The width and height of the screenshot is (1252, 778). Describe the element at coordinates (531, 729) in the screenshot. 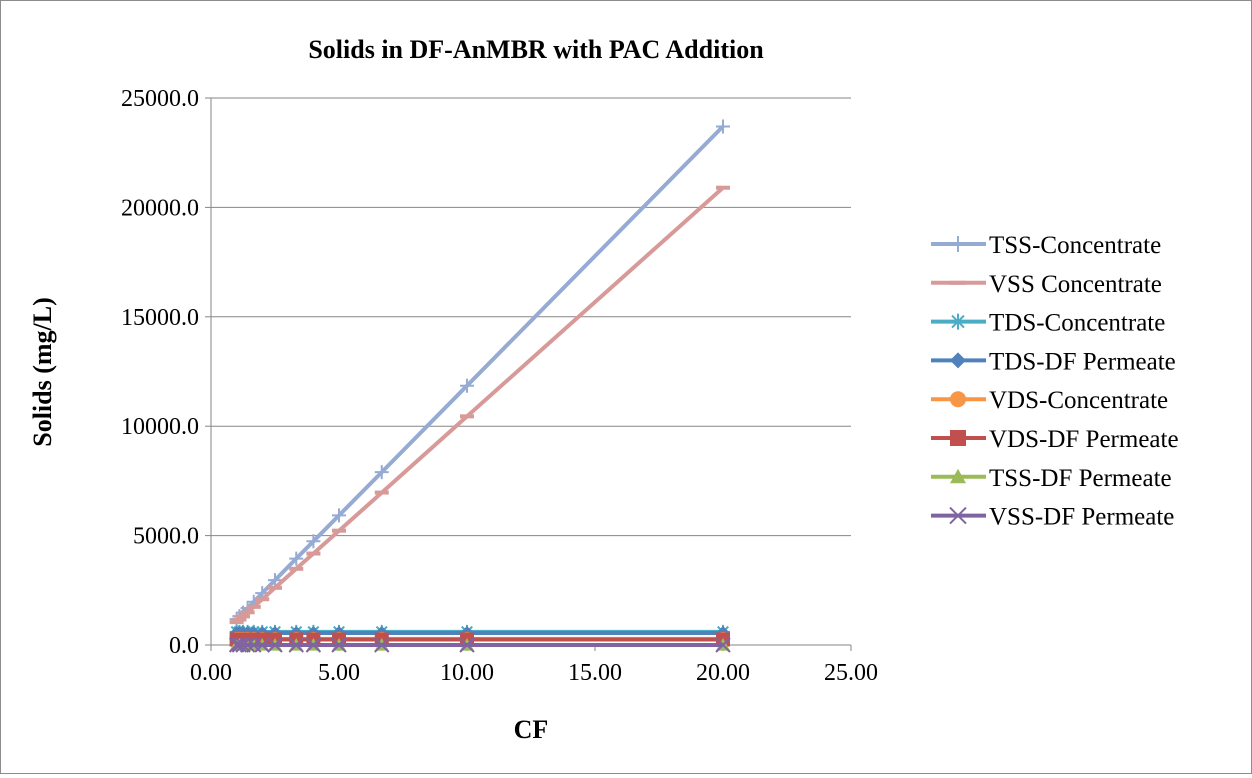

I see `x-axis-label: CF` at that location.